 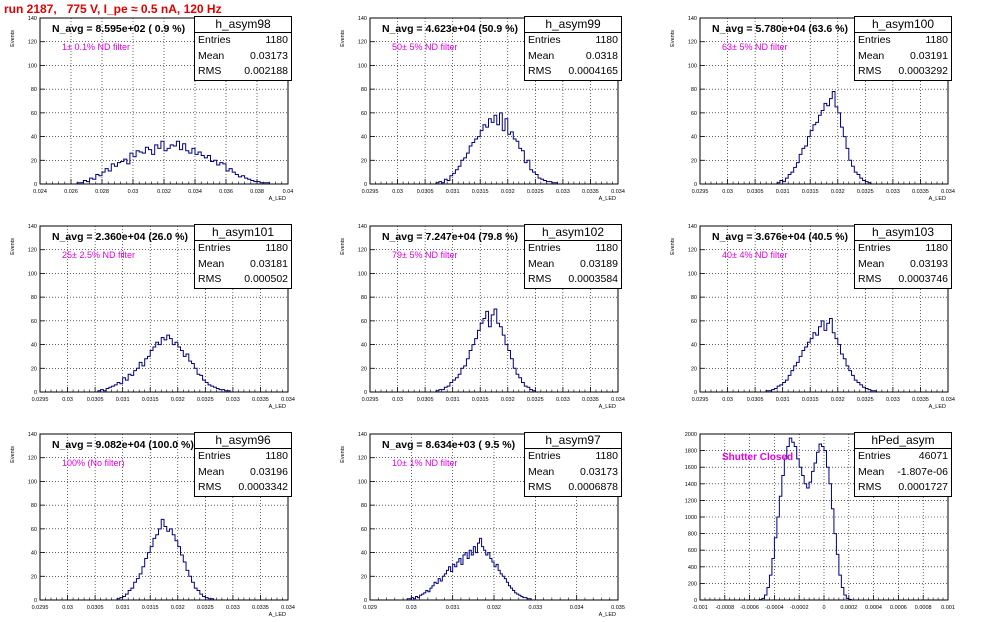 I want to click on y-tick-label: 600, so click(x=692, y=551).